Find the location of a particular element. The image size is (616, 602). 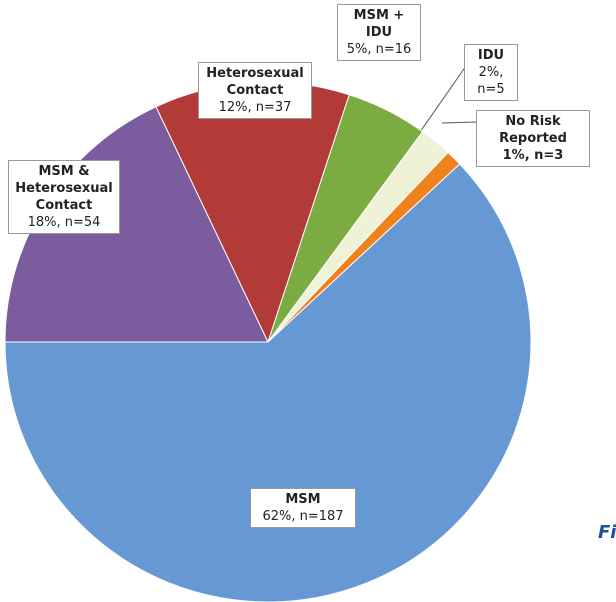

category-label: No Risk Reported is located at coordinates (533, 130).